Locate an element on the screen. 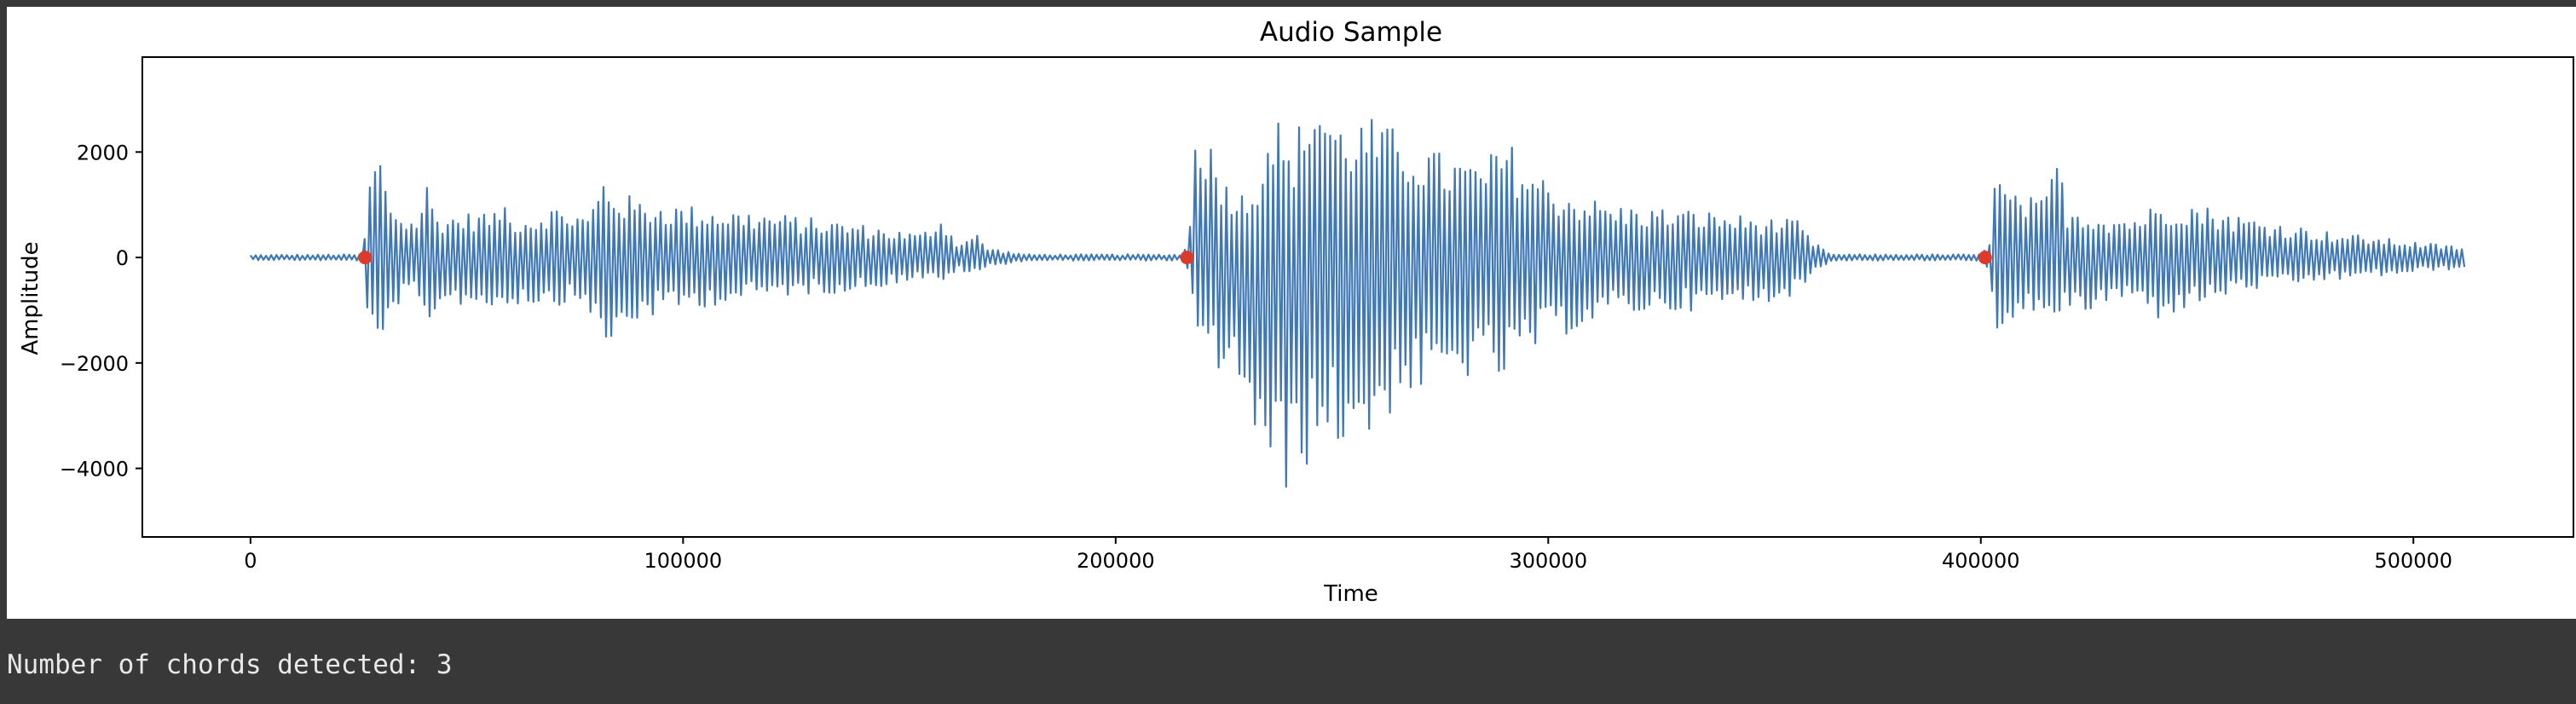 The width and height of the screenshot is (2576, 704). y-tick-label: 0 is located at coordinates (122, 258).